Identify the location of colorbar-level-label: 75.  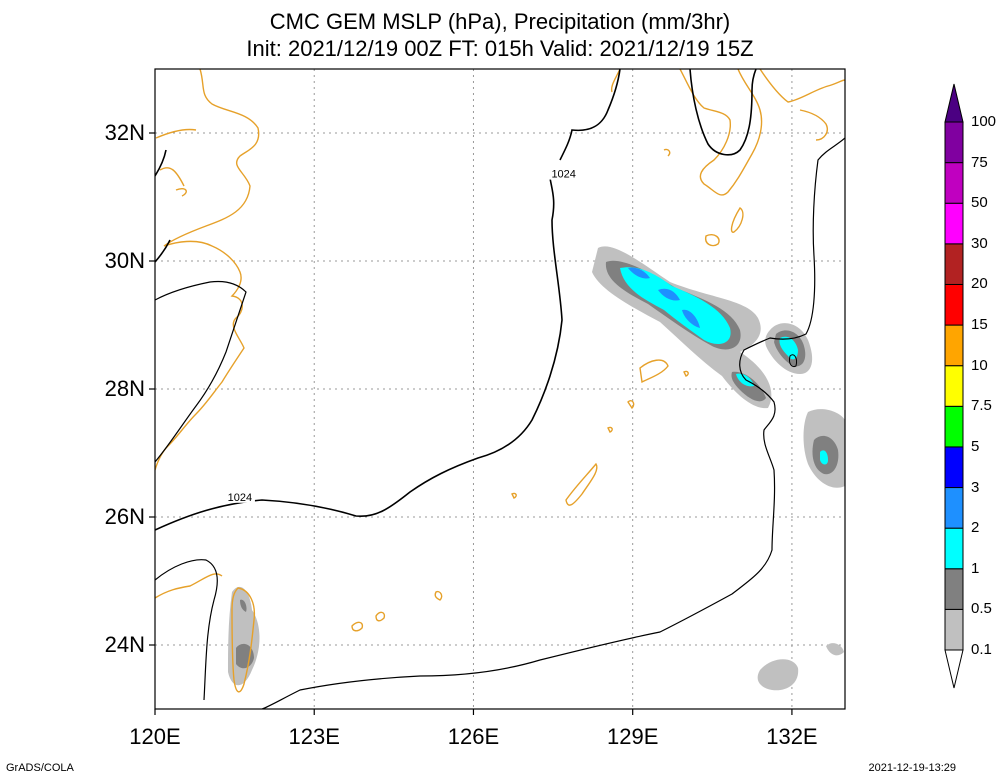
(979, 162).